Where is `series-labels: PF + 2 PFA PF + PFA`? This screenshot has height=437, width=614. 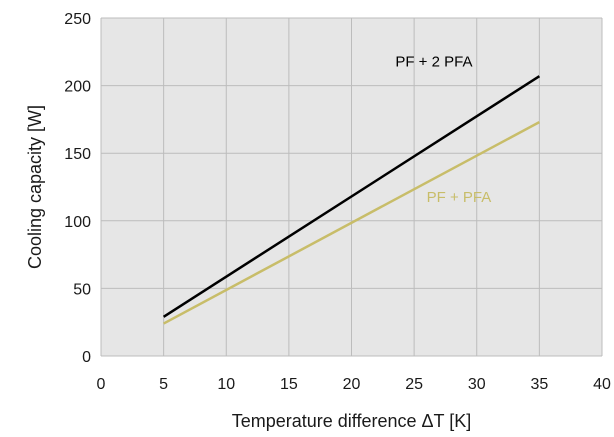 series-labels: PF + 2 PFA PF + PFA is located at coordinates (443, 130).